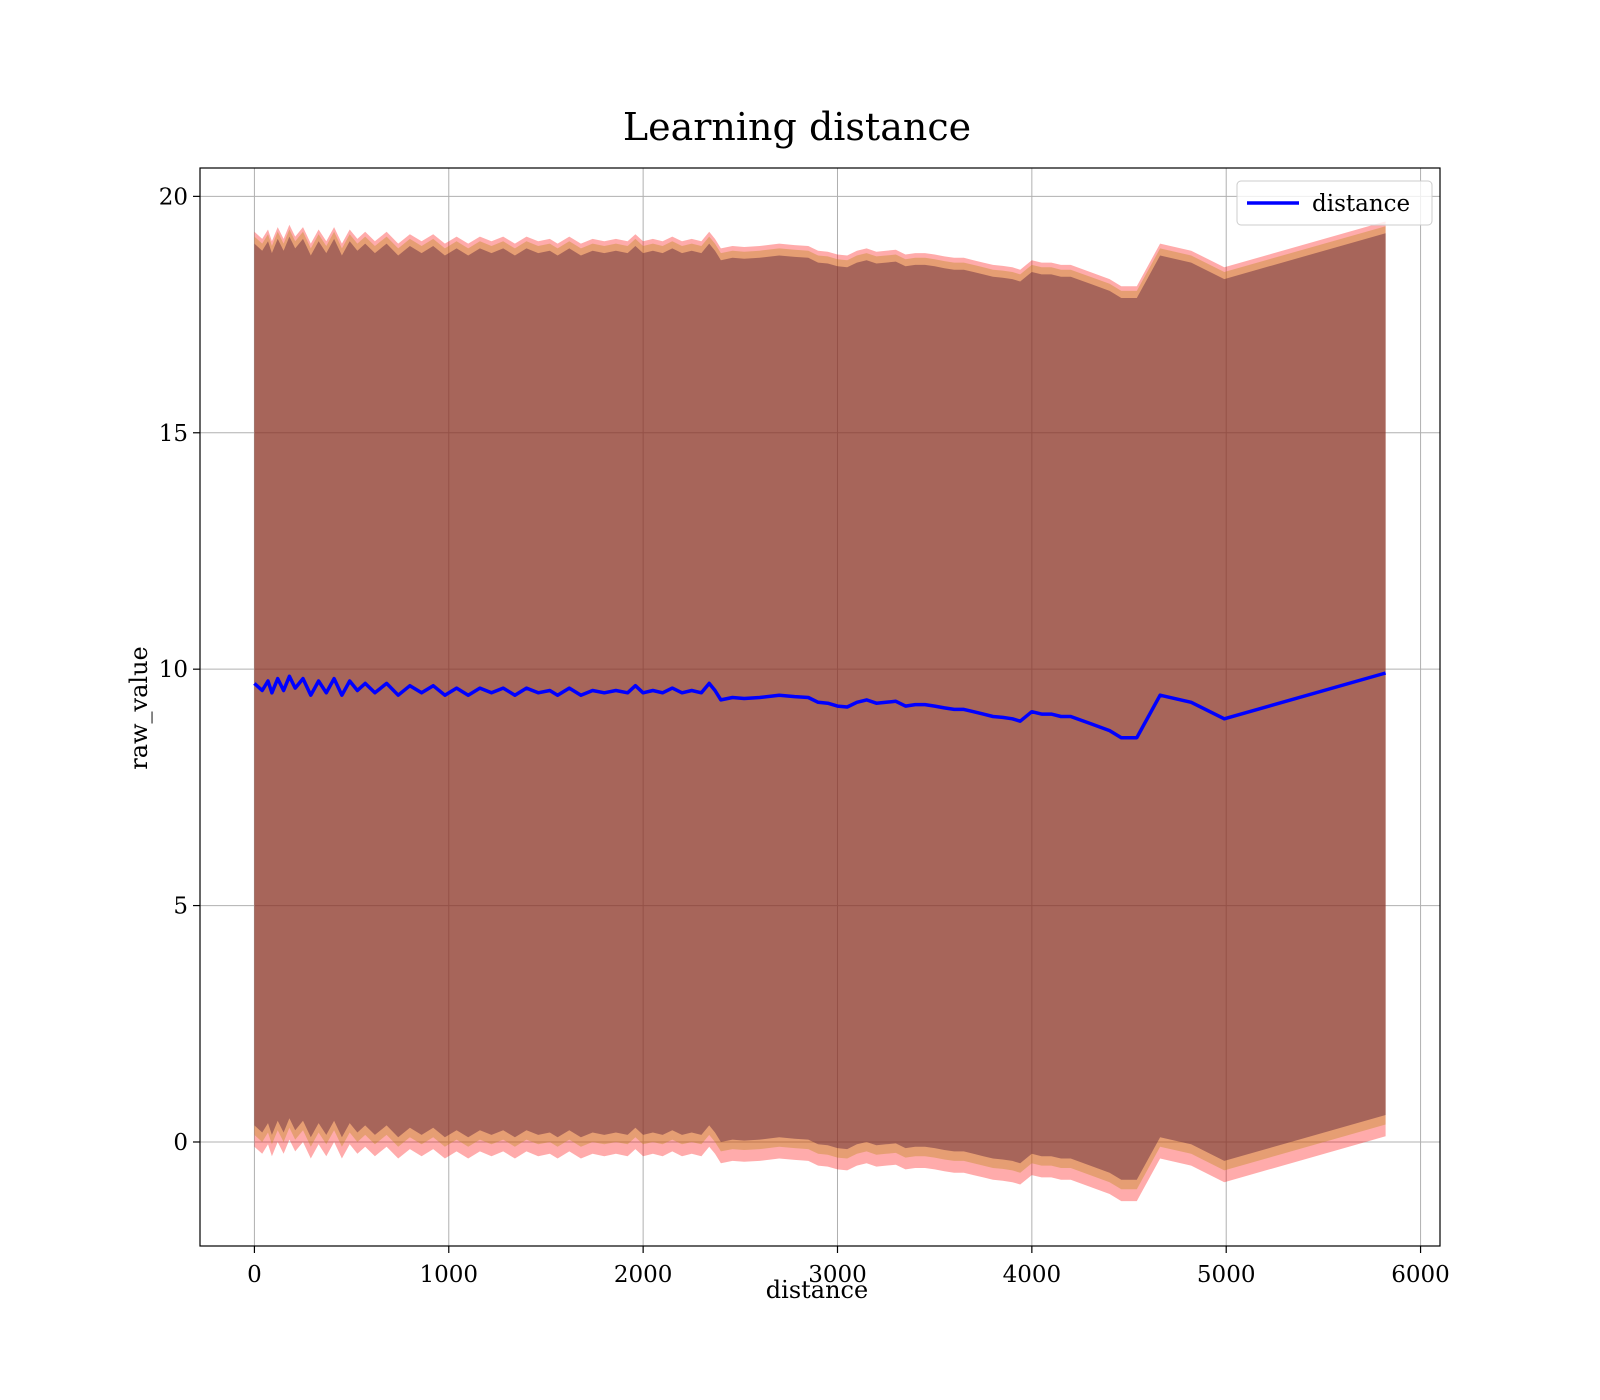 Image resolution: width=1600 pixels, height=1400 pixels. Describe the element at coordinates (643, 1275) in the screenshot. I see `x-tick-label: 2000` at that location.